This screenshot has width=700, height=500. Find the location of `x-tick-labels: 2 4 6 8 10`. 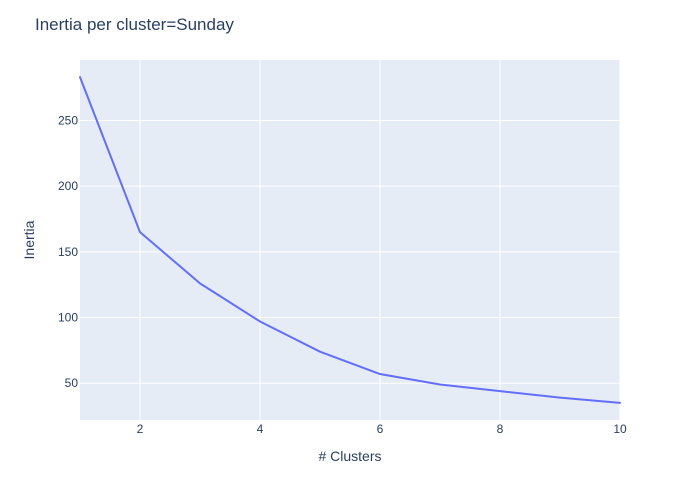

x-tick-labels: 2 4 6 8 10 is located at coordinates (382, 429).